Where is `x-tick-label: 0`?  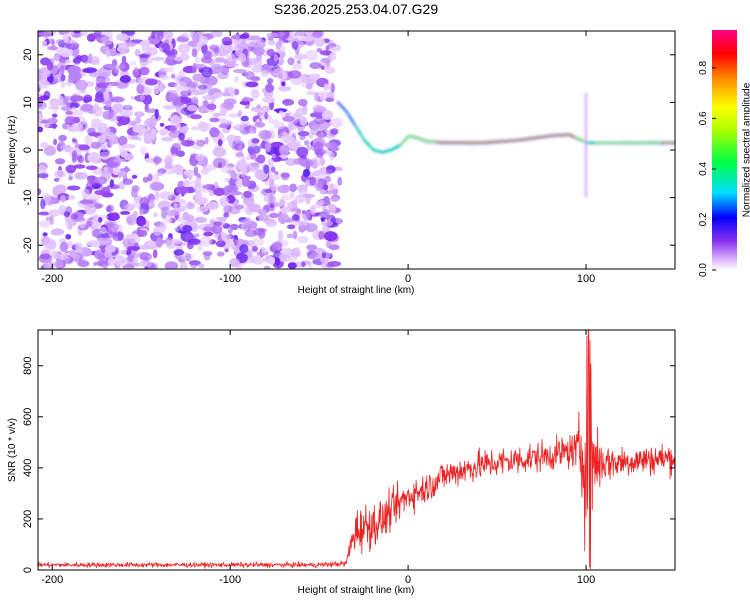
x-tick-label: 0 is located at coordinates (408, 580).